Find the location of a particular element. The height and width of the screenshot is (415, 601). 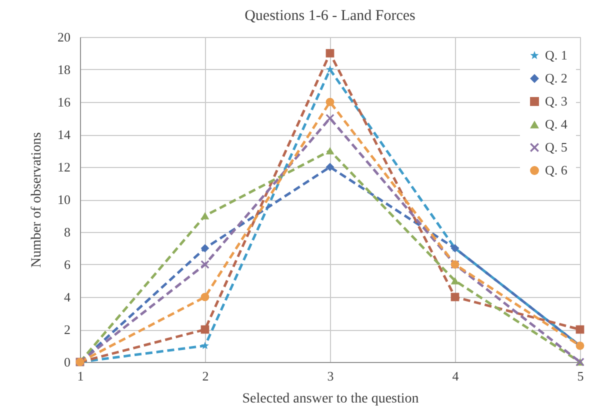

y-tick-label: 20 is located at coordinates (64, 37).